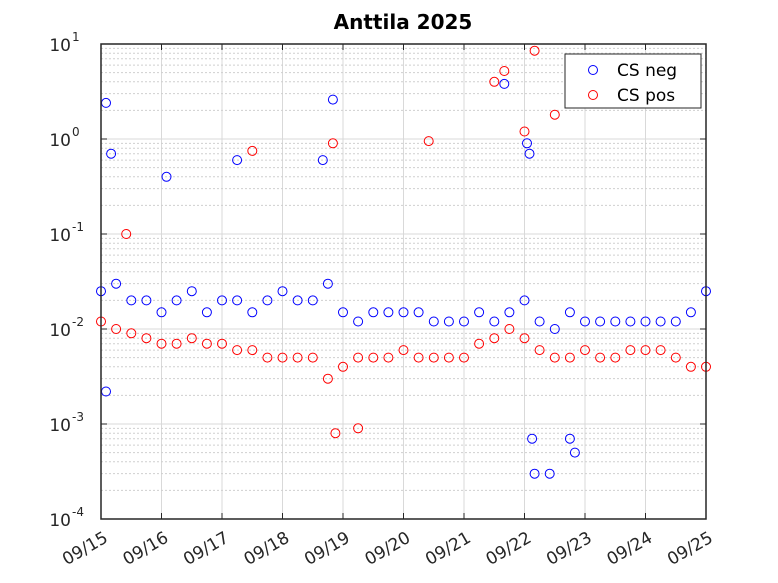 The width and height of the screenshot is (778, 583). I want to click on y-tick-exponent: -3, so click(78, 417).